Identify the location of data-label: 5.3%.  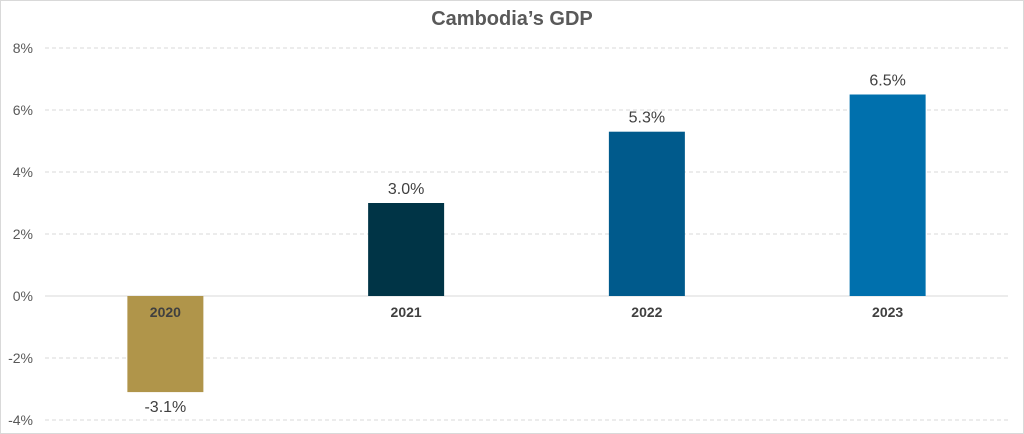
(647, 118).